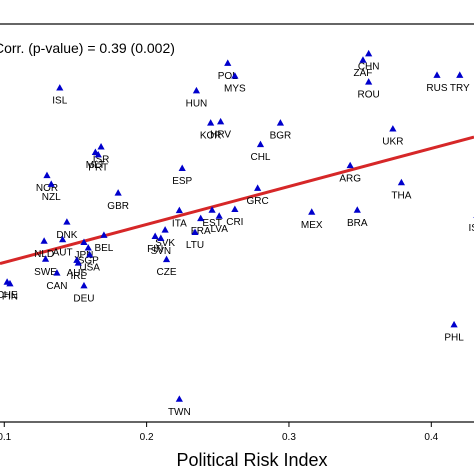 The image size is (474, 474). What do you see at coordinates (63, 252) in the screenshot?
I see `data-point-label: AUT` at bounding box center [63, 252].